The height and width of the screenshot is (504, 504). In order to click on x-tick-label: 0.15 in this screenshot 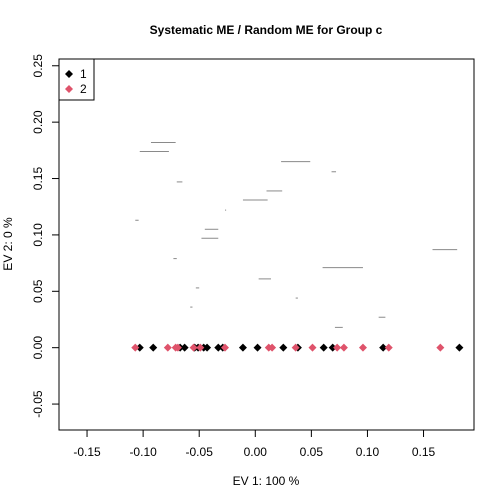, I will do `click(424, 452)`.